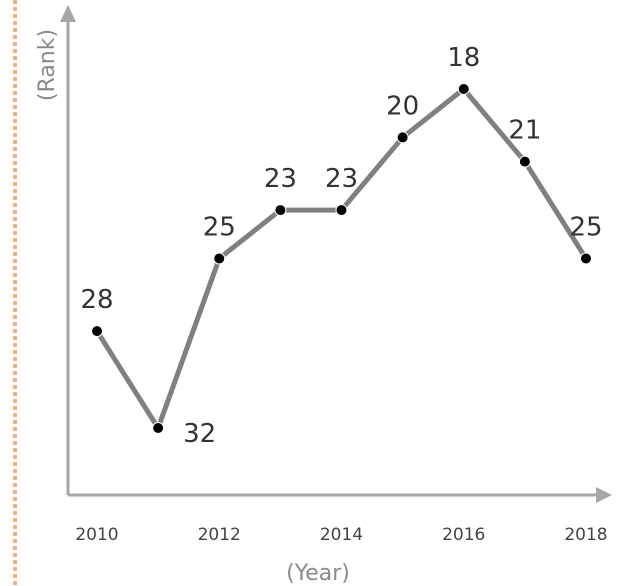 This screenshot has height=586, width=636. What do you see at coordinates (585, 535) in the screenshot?
I see `x-tick-label: 2018` at bounding box center [585, 535].